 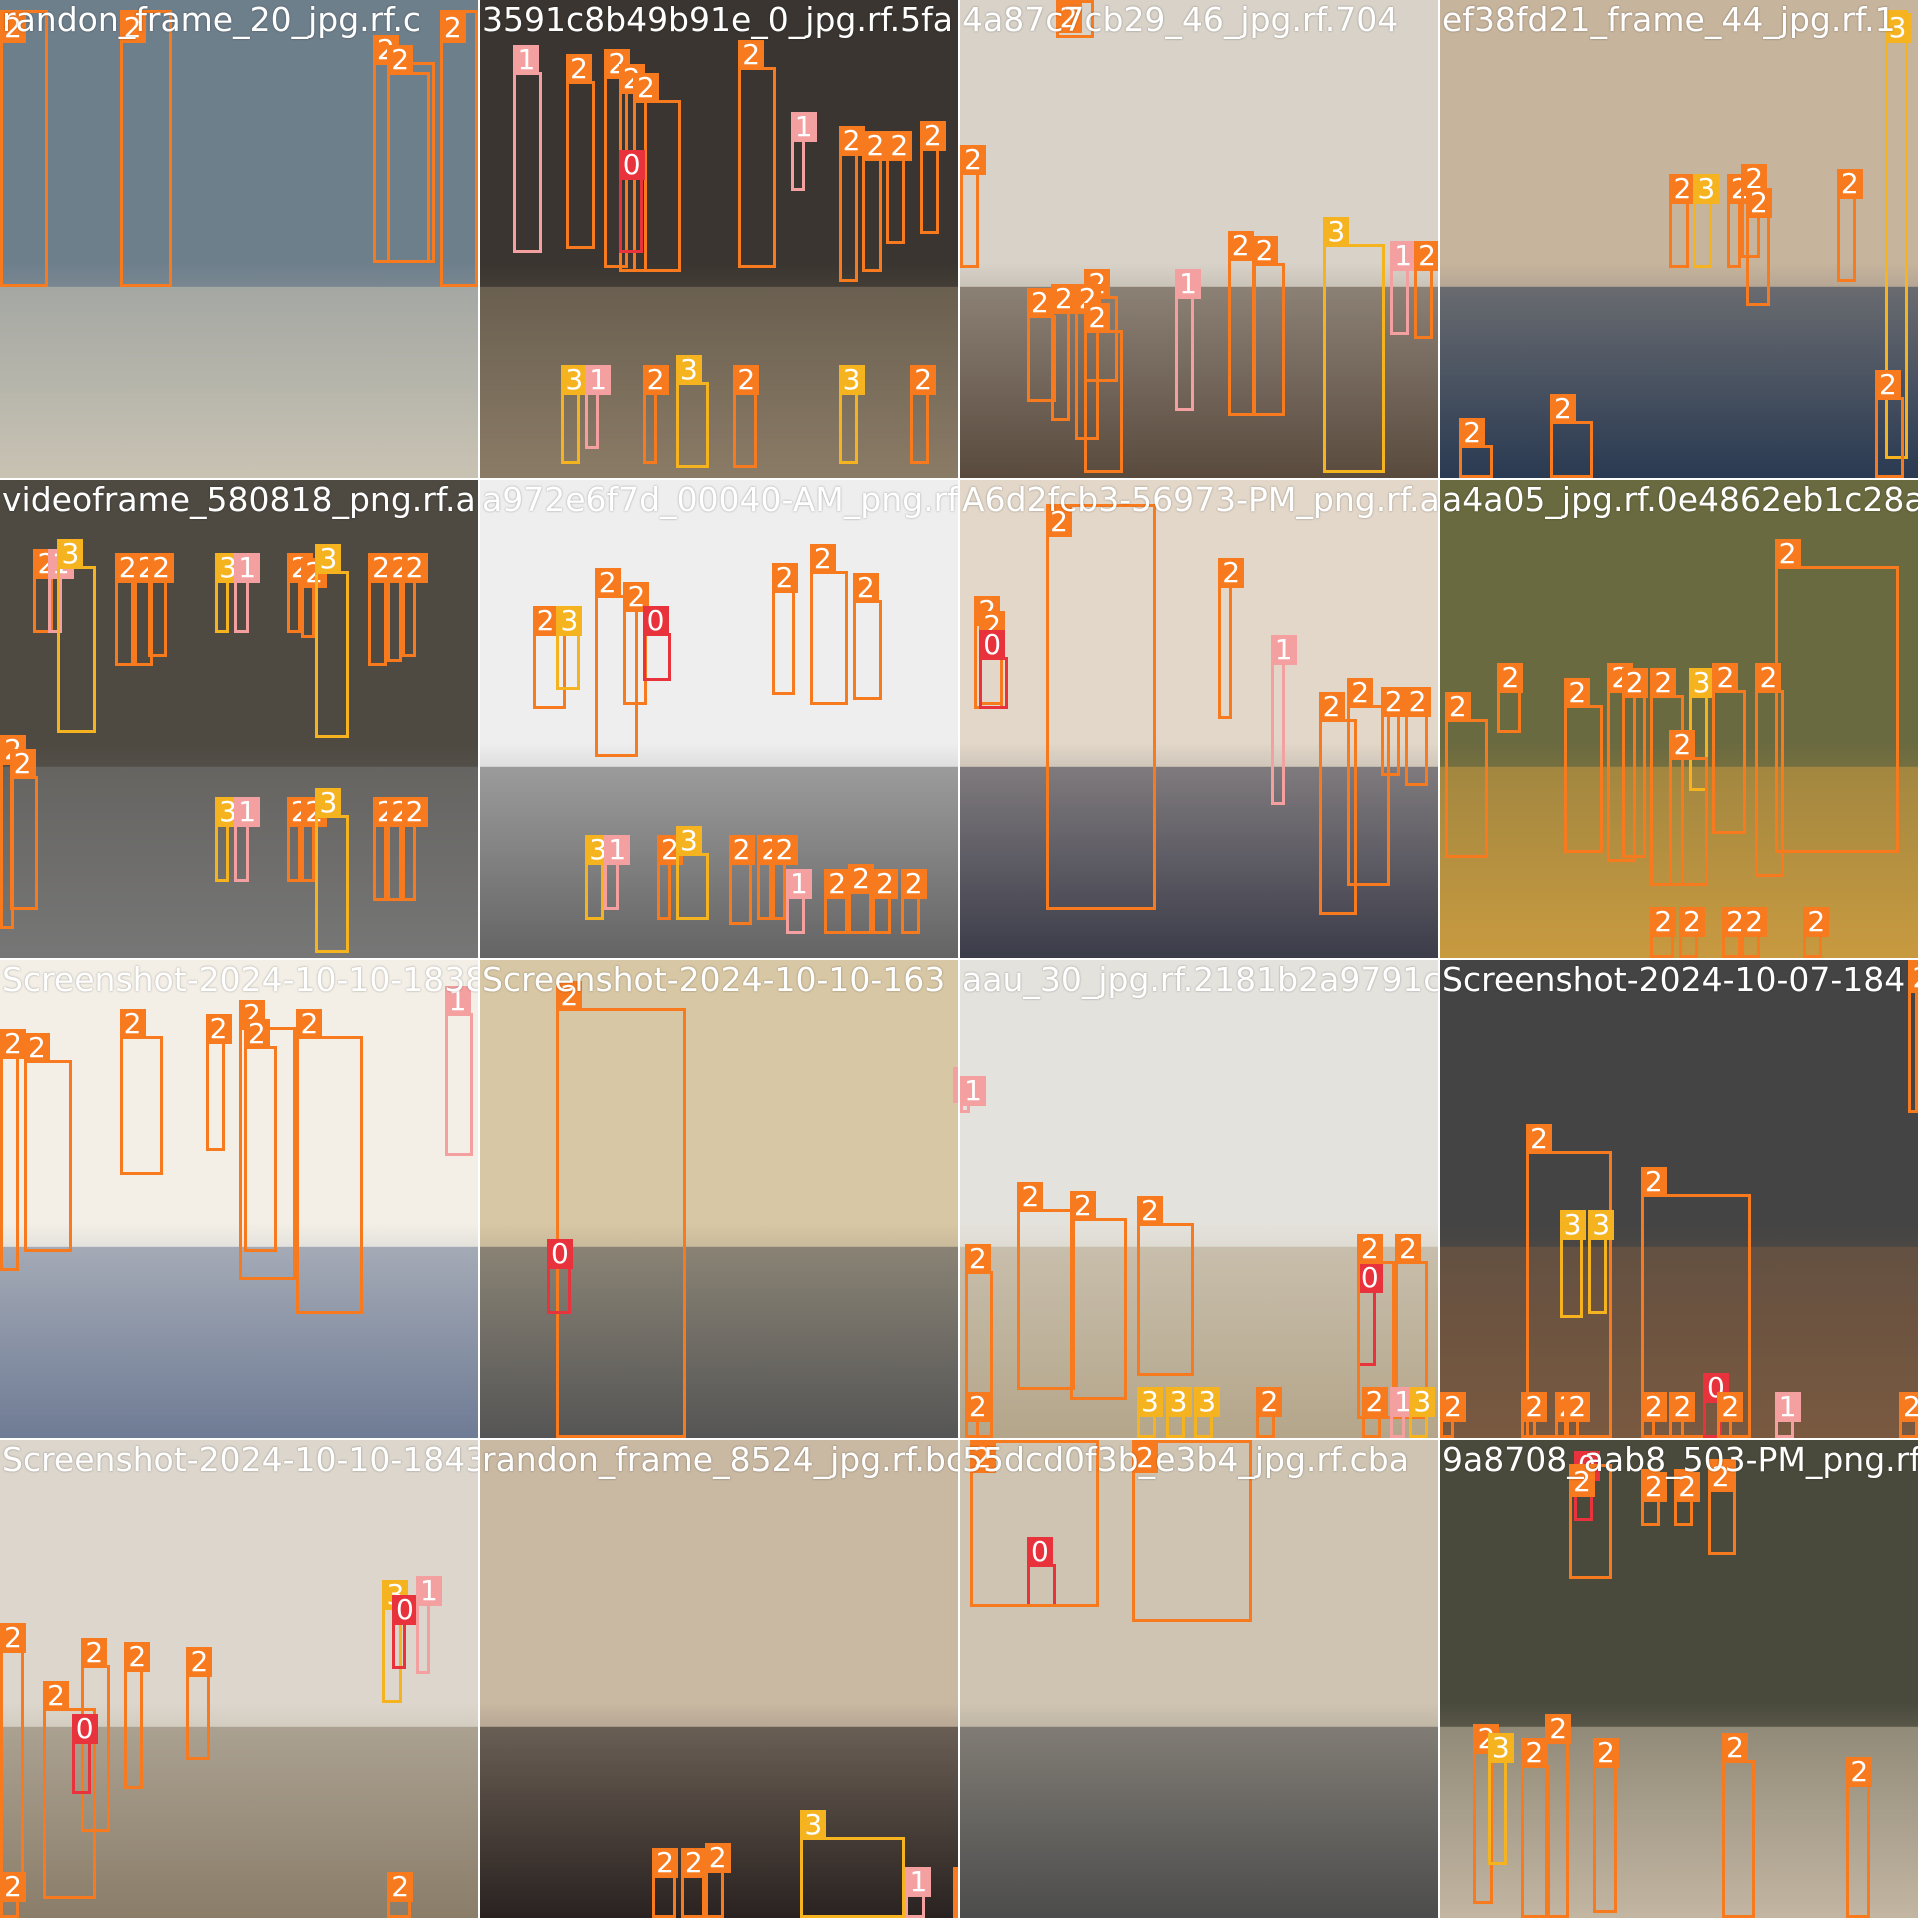 What do you see at coordinates (84, 1754) in the screenshot?
I see `detection-box: 0` at bounding box center [84, 1754].